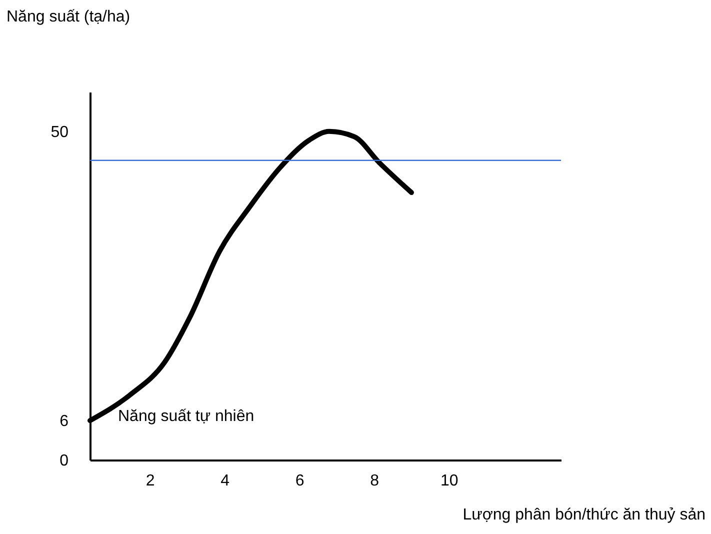 The height and width of the screenshot is (534, 711). Describe the element at coordinates (449, 481) in the screenshot. I see `x-tick-label: 10` at that location.